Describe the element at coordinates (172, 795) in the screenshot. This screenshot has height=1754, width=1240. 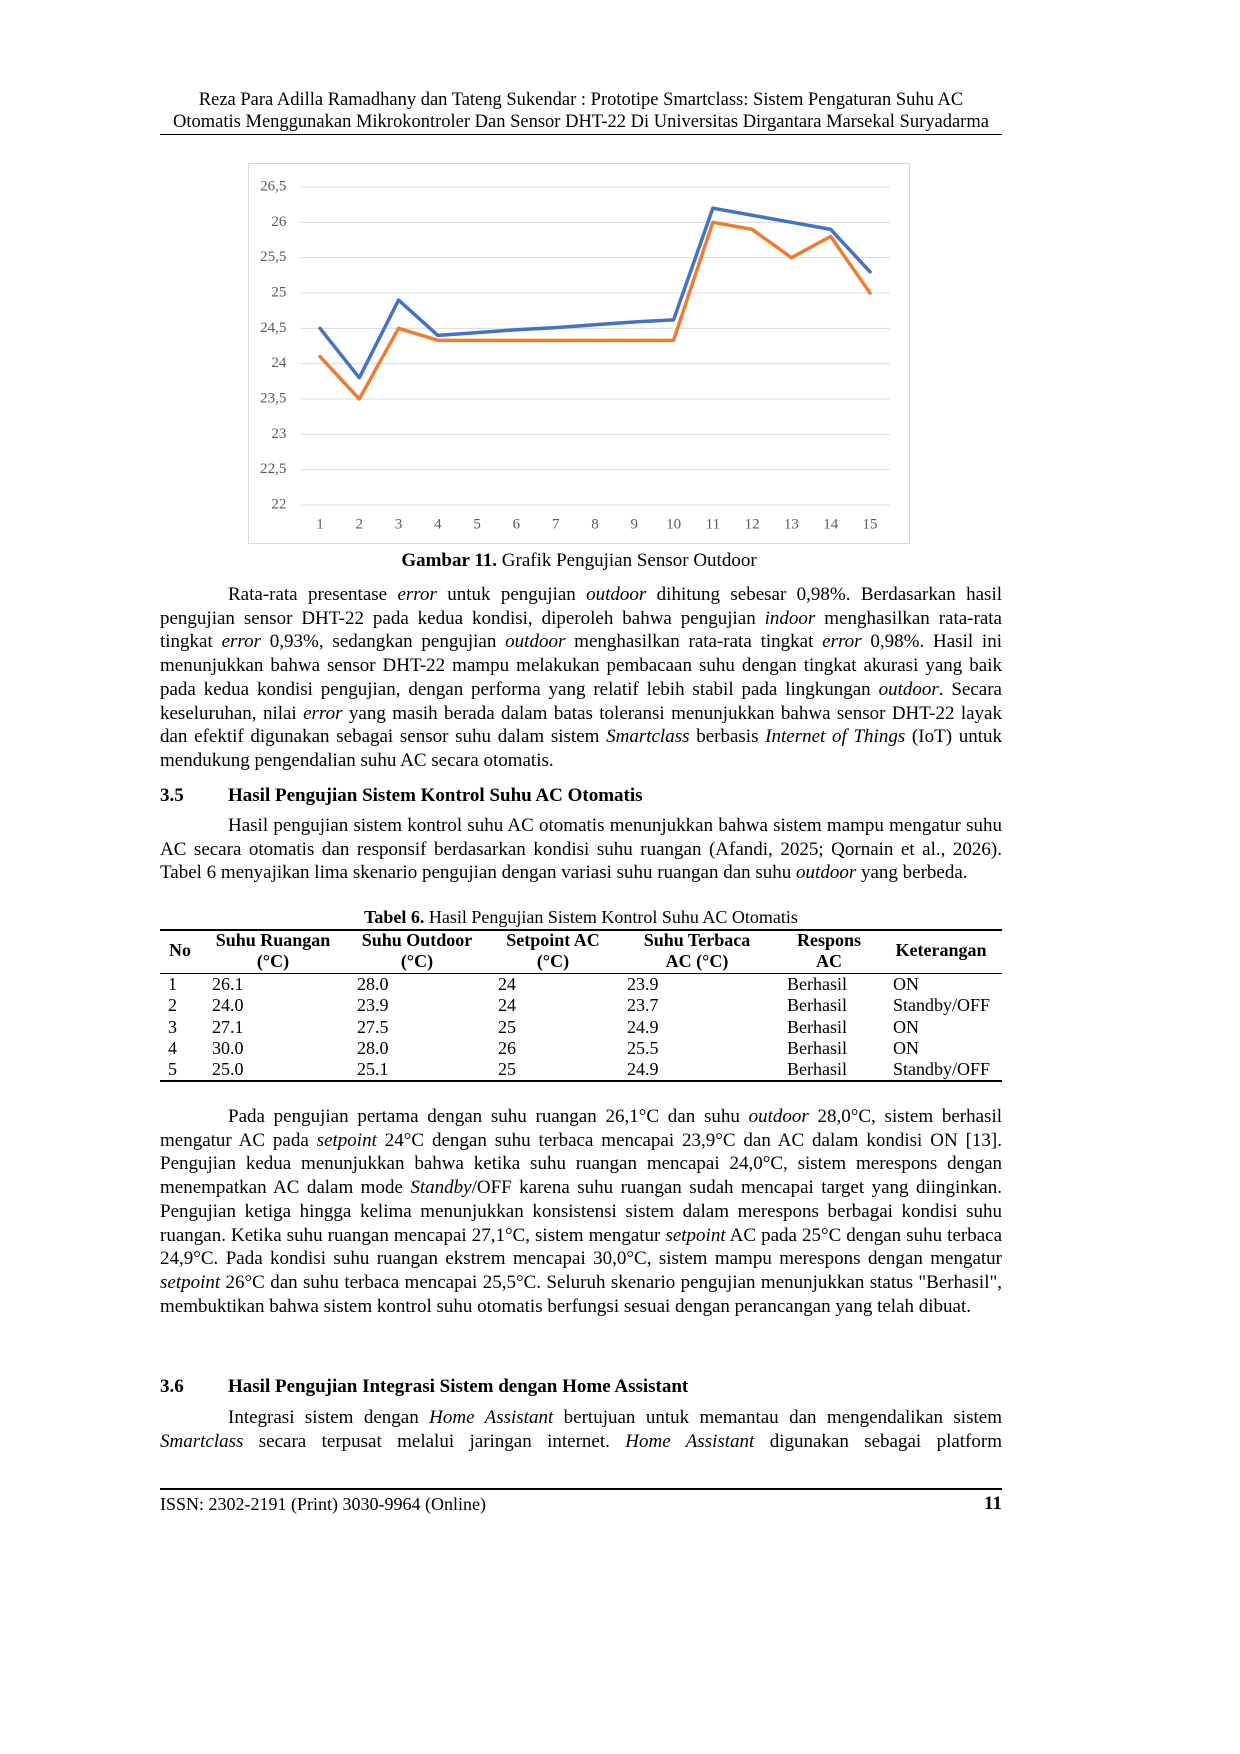
I see `section-number: 3.5` at that location.